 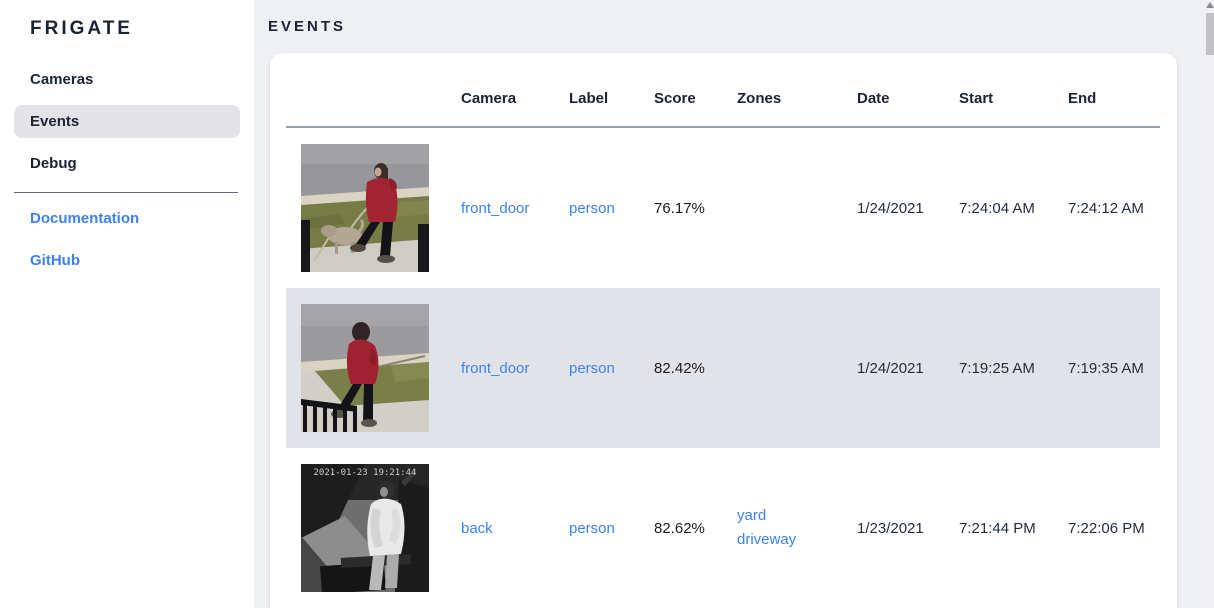 I want to click on sidebar-link-documentation: Documentation, so click(x=127, y=218).